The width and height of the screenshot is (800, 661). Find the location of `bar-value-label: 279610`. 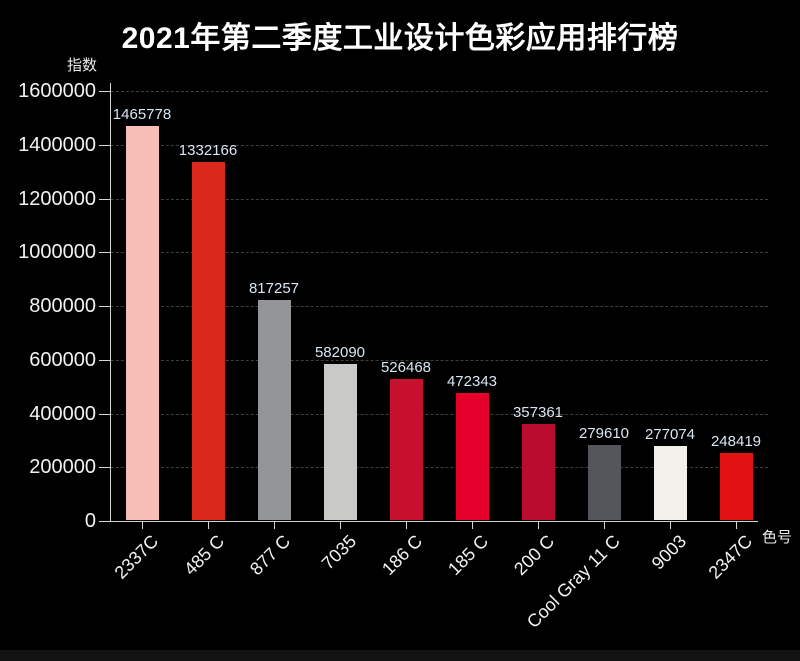

bar-value-label: 279610 is located at coordinates (604, 433).